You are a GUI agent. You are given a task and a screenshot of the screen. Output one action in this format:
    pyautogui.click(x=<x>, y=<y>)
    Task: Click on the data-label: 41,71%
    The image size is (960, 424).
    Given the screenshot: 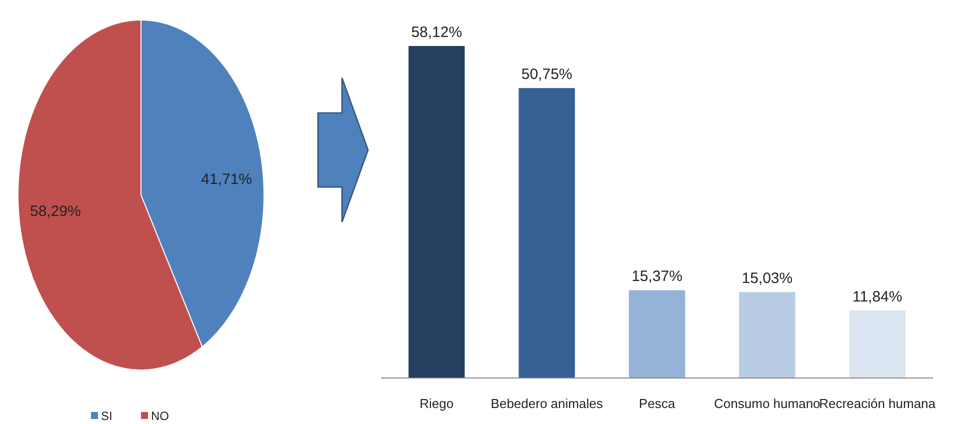 What is the action you would take?
    pyautogui.click(x=226, y=179)
    